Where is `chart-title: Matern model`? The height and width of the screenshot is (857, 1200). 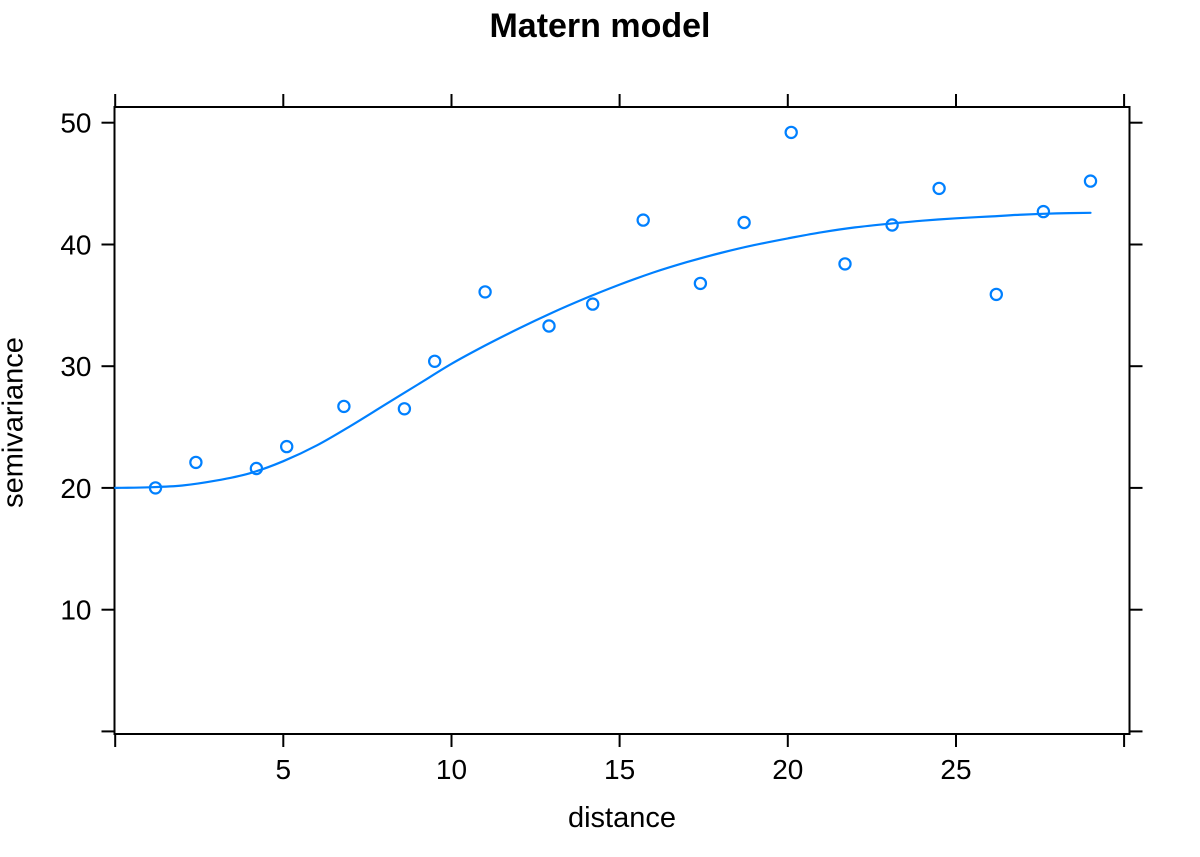
chart-title: Matern model is located at coordinates (600, 26).